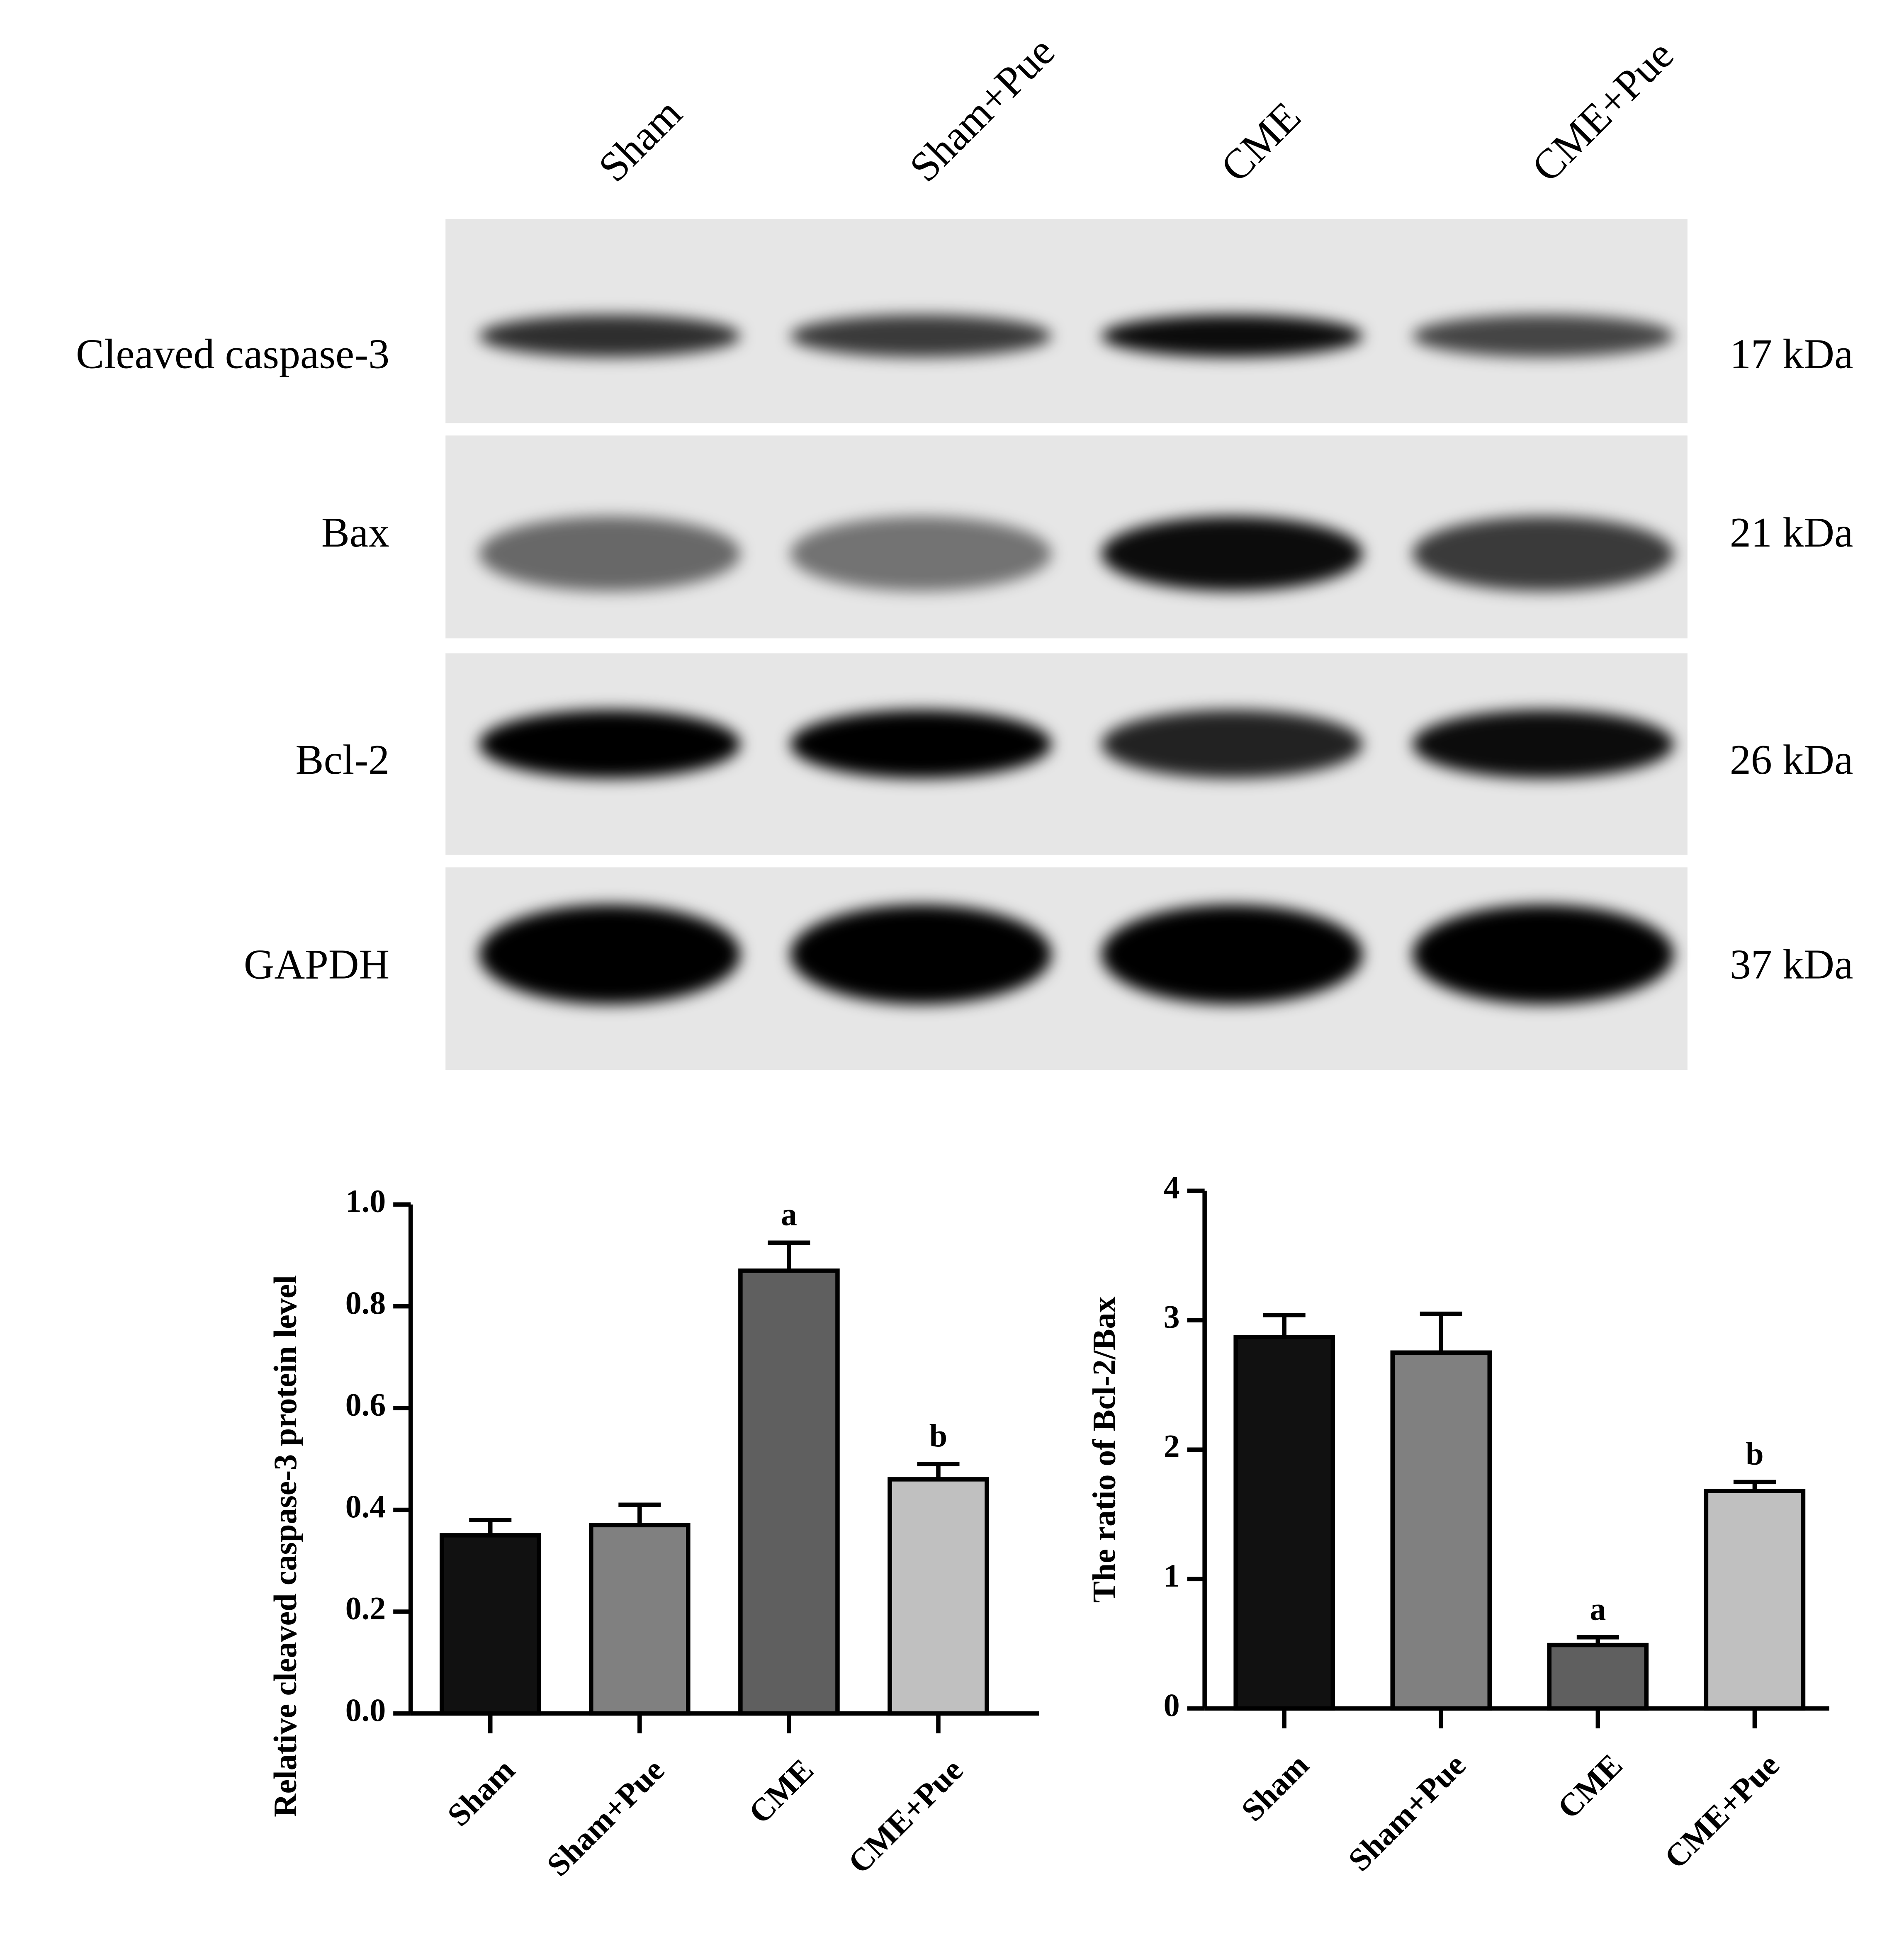  I want to click on size-label: 37 kDa, so click(1792, 964).